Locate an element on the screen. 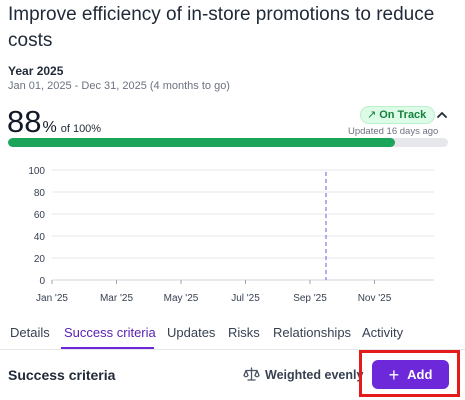 The height and width of the screenshot is (400, 465). active-tab-indicator is located at coordinates (107, 348).